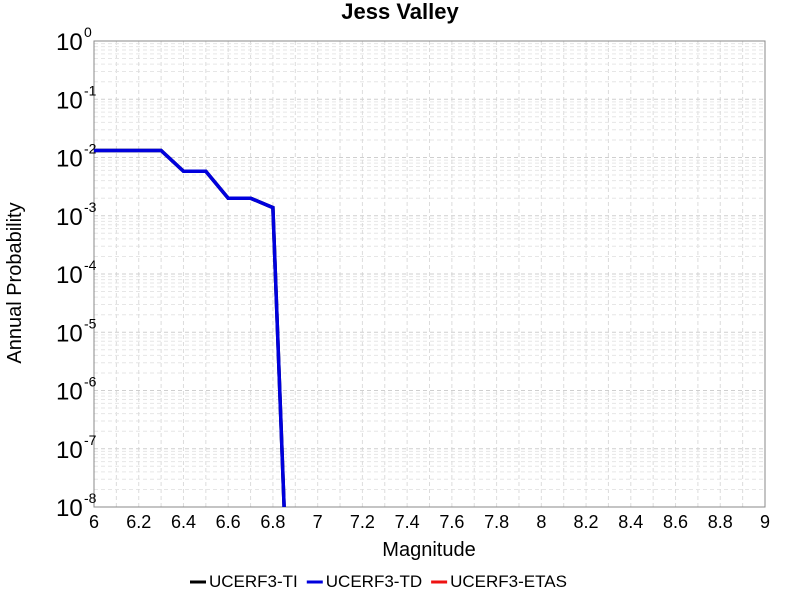 Image resolution: width=800 pixels, height=600 pixels. Describe the element at coordinates (94, 522) in the screenshot. I see `x-tick-label: 6` at that location.